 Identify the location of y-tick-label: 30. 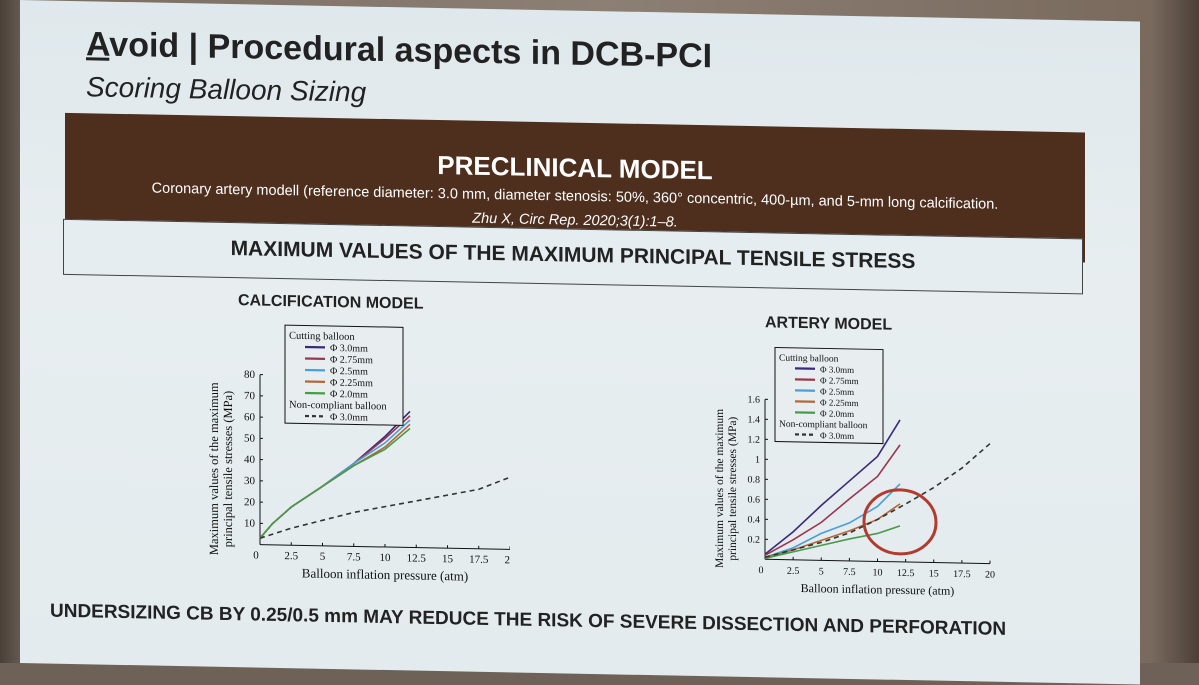
(249, 481).